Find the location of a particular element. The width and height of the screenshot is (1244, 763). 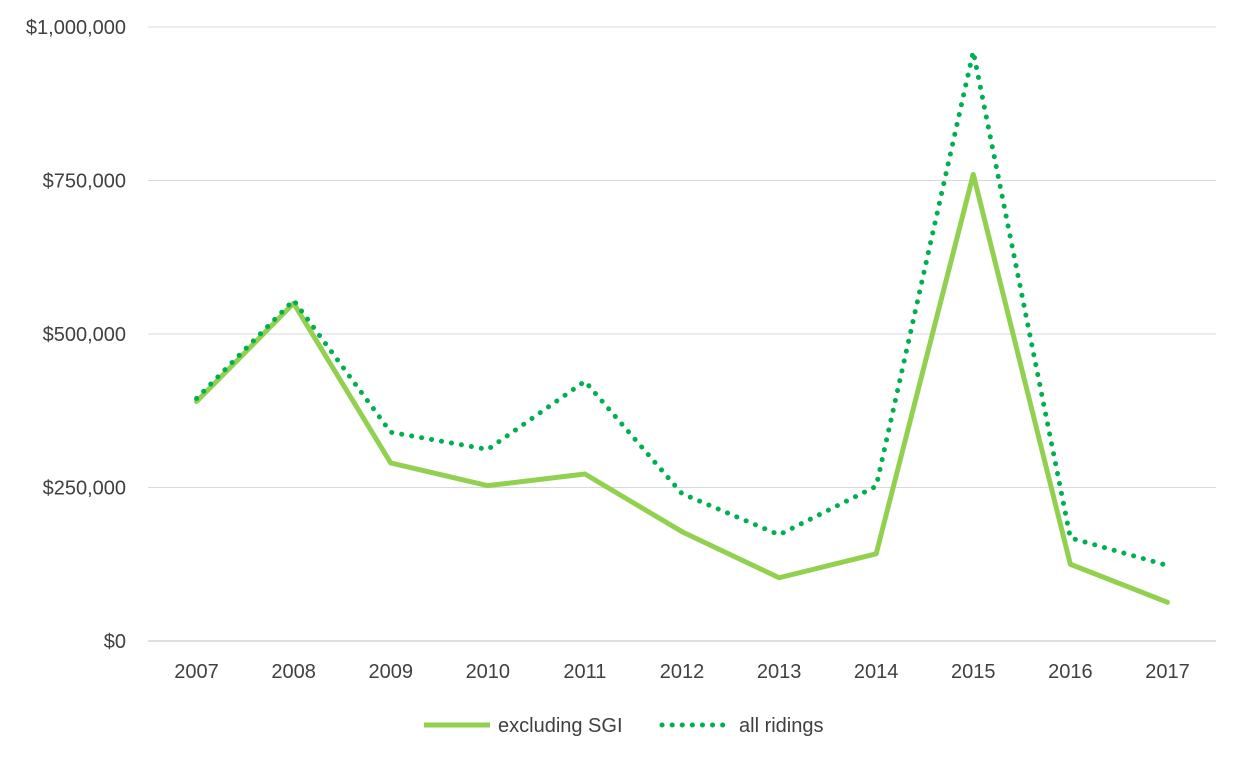

x-tick-label: 2012 is located at coordinates (682, 672).